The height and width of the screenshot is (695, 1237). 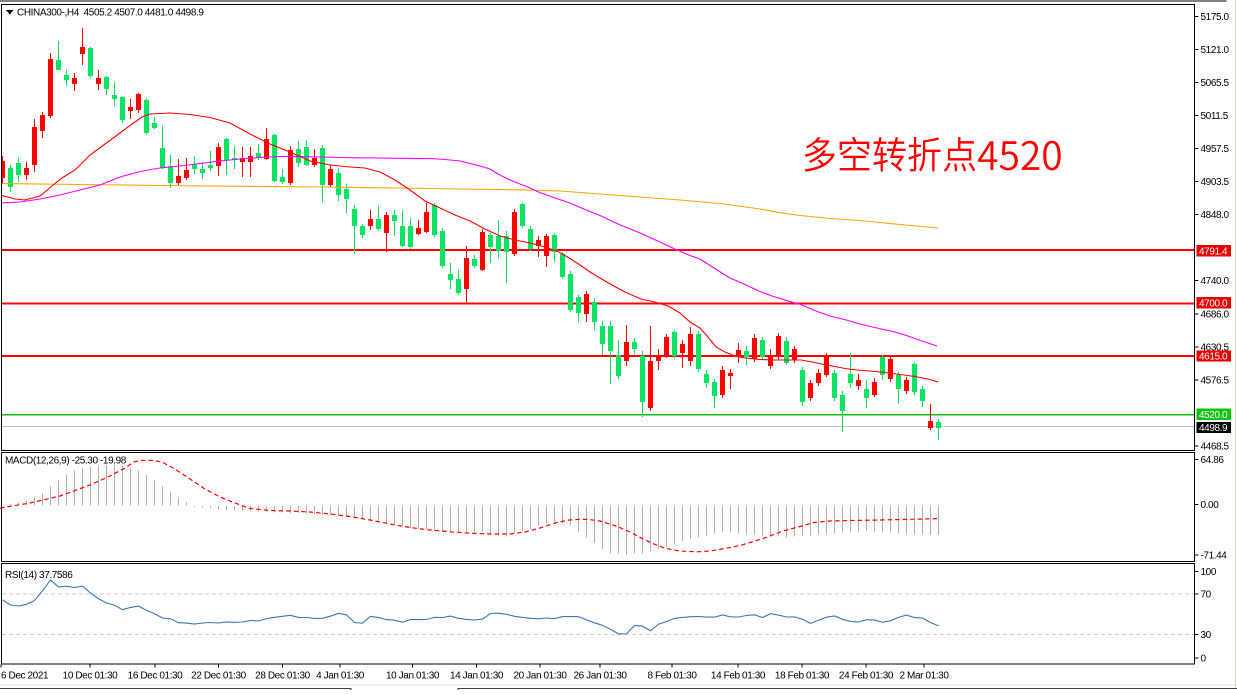 What do you see at coordinates (1215, 446) in the screenshot?
I see `svg-text: 4468.5` at bounding box center [1215, 446].